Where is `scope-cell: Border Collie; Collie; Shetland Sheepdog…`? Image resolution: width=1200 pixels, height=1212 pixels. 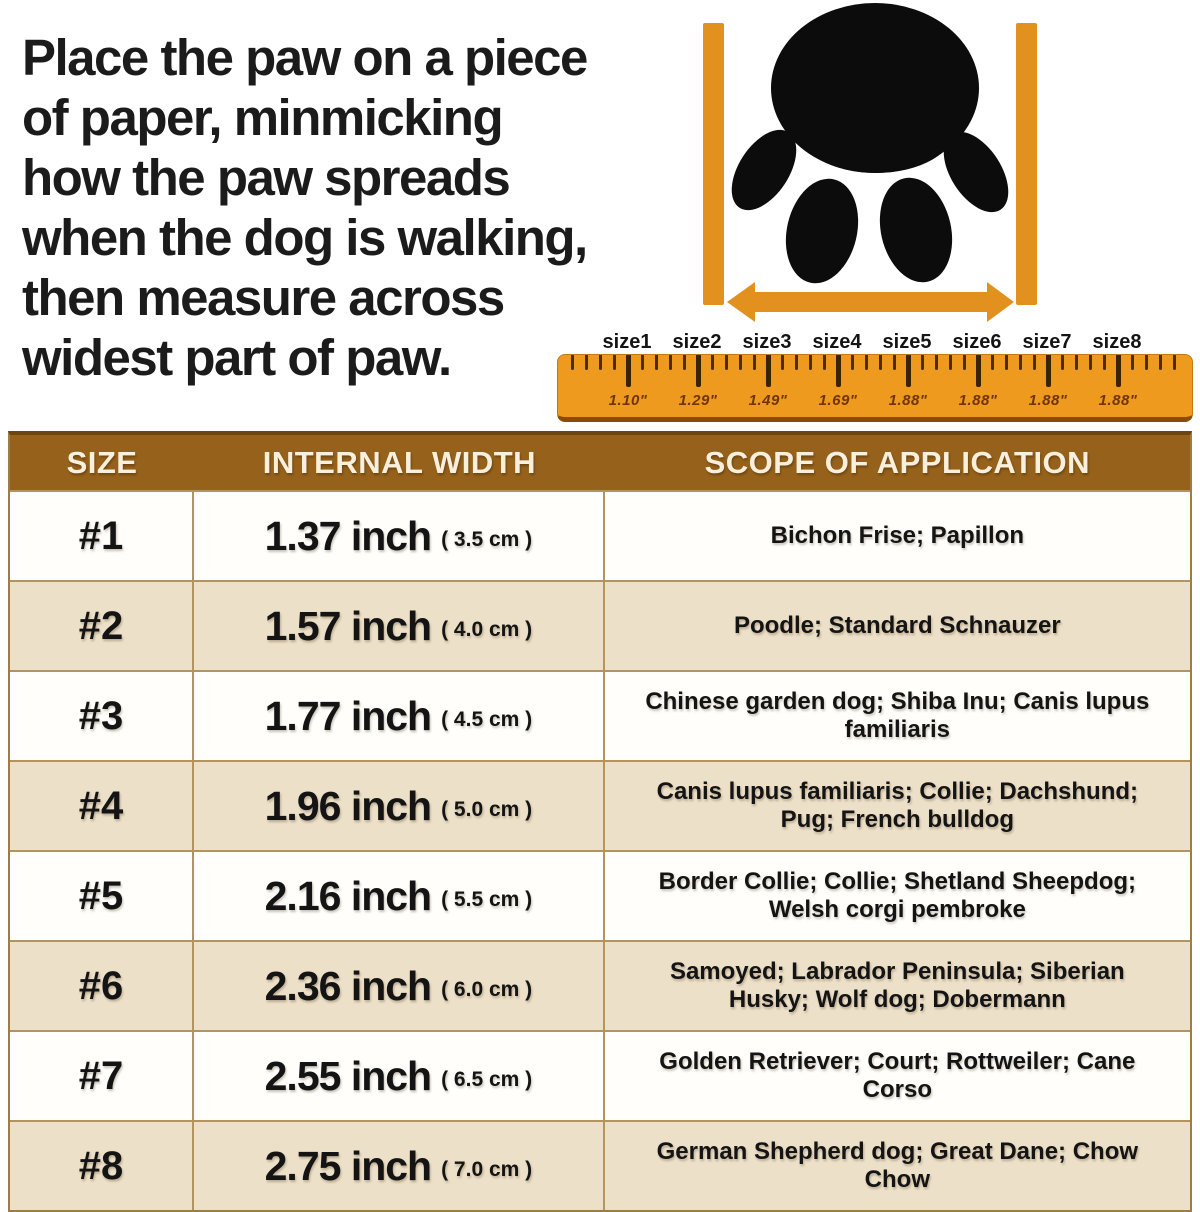 scope-cell: Border Collie; Collie; Shetland Sheepdog… is located at coordinates (897, 895).